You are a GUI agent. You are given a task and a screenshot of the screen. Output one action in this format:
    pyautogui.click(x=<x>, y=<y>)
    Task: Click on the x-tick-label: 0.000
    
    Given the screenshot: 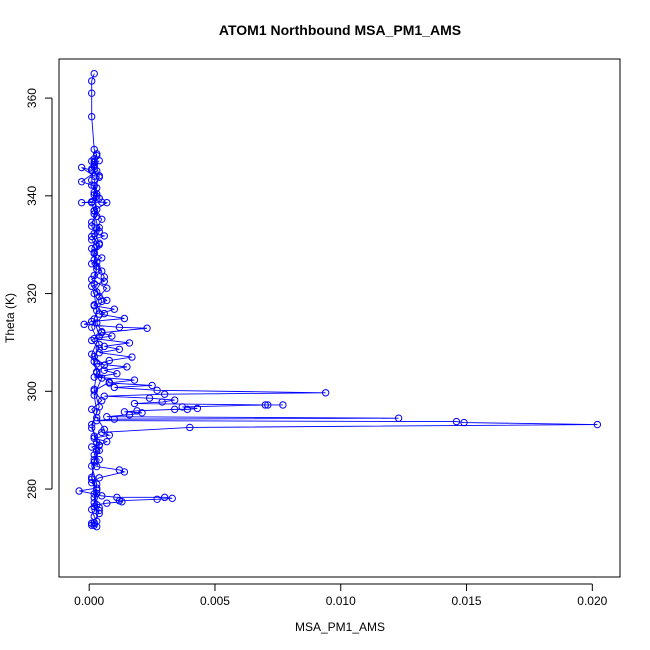 What is the action you would take?
    pyautogui.click(x=89, y=601)
    